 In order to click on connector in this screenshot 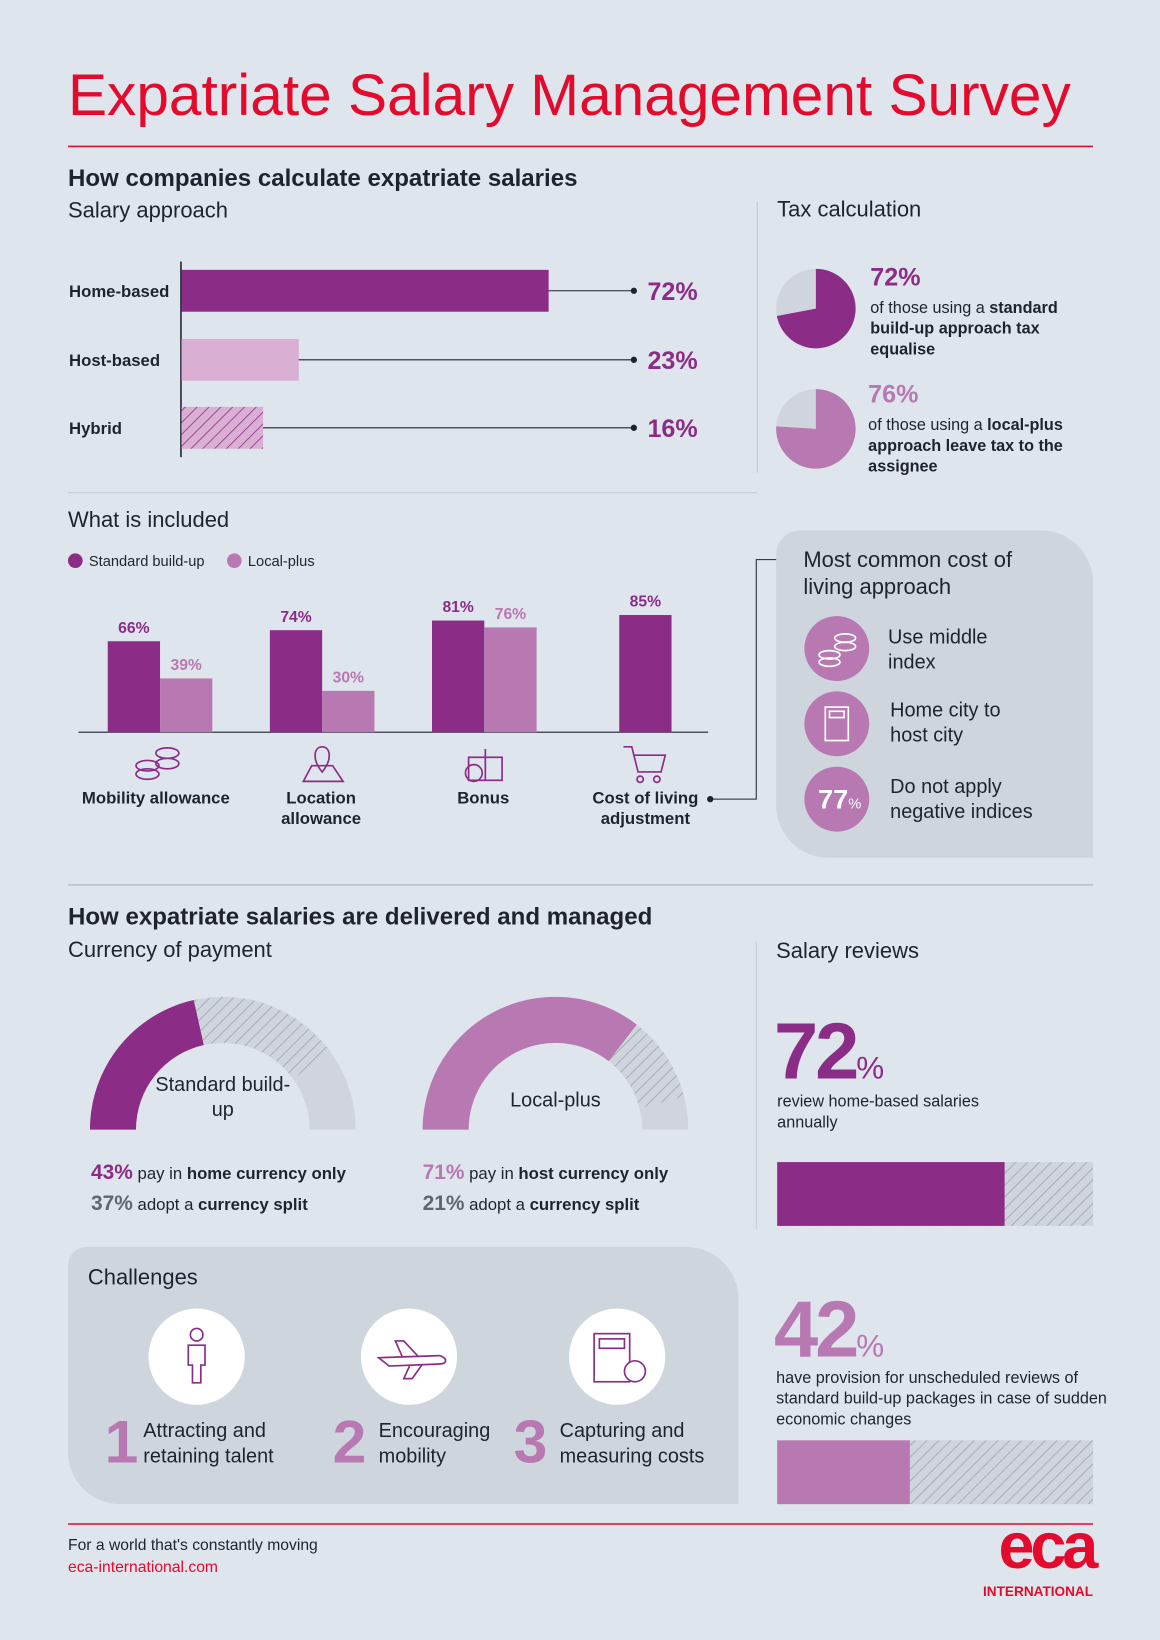, I will do `click(743, 679)`.